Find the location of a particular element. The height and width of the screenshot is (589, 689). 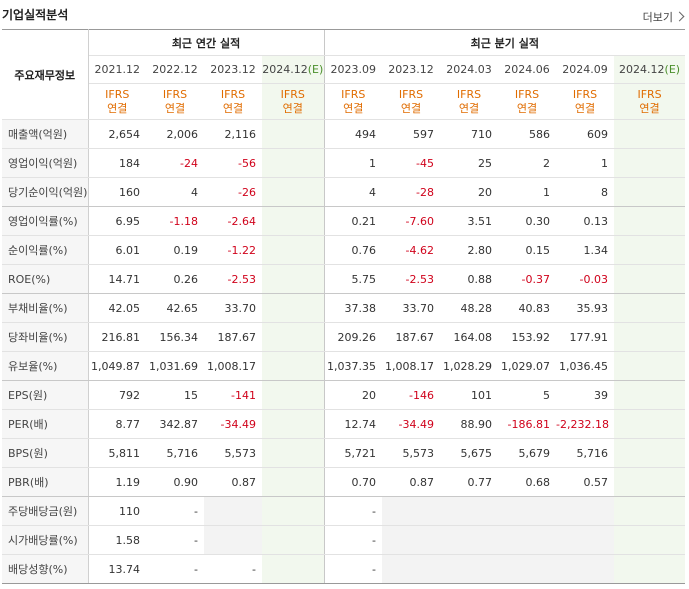

table-cell: 187.67 is located at coordinates (411, 337).